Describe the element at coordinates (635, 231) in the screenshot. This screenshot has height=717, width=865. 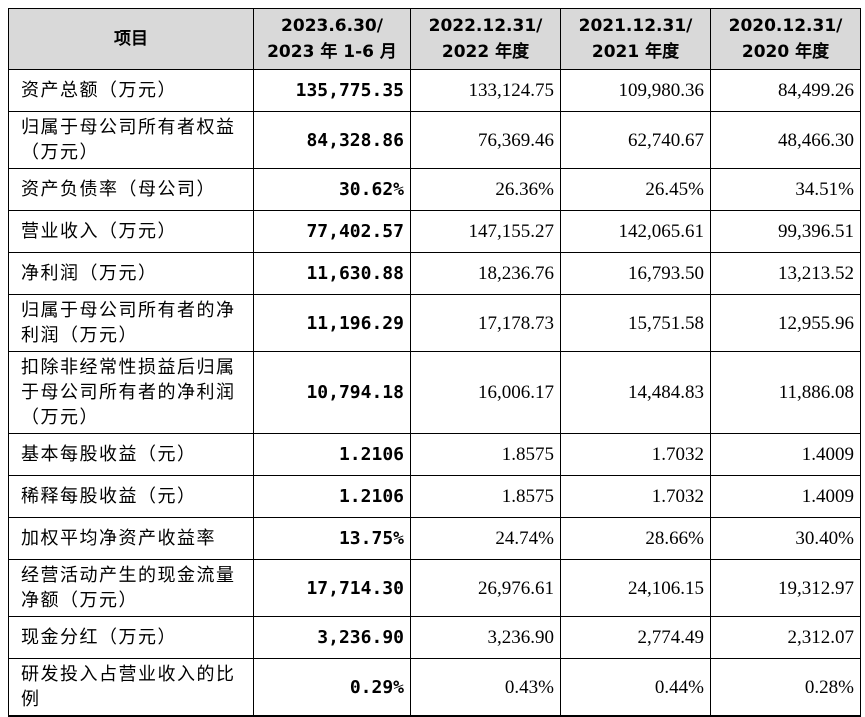
I see `value-cell: 142,065.61` at that location.